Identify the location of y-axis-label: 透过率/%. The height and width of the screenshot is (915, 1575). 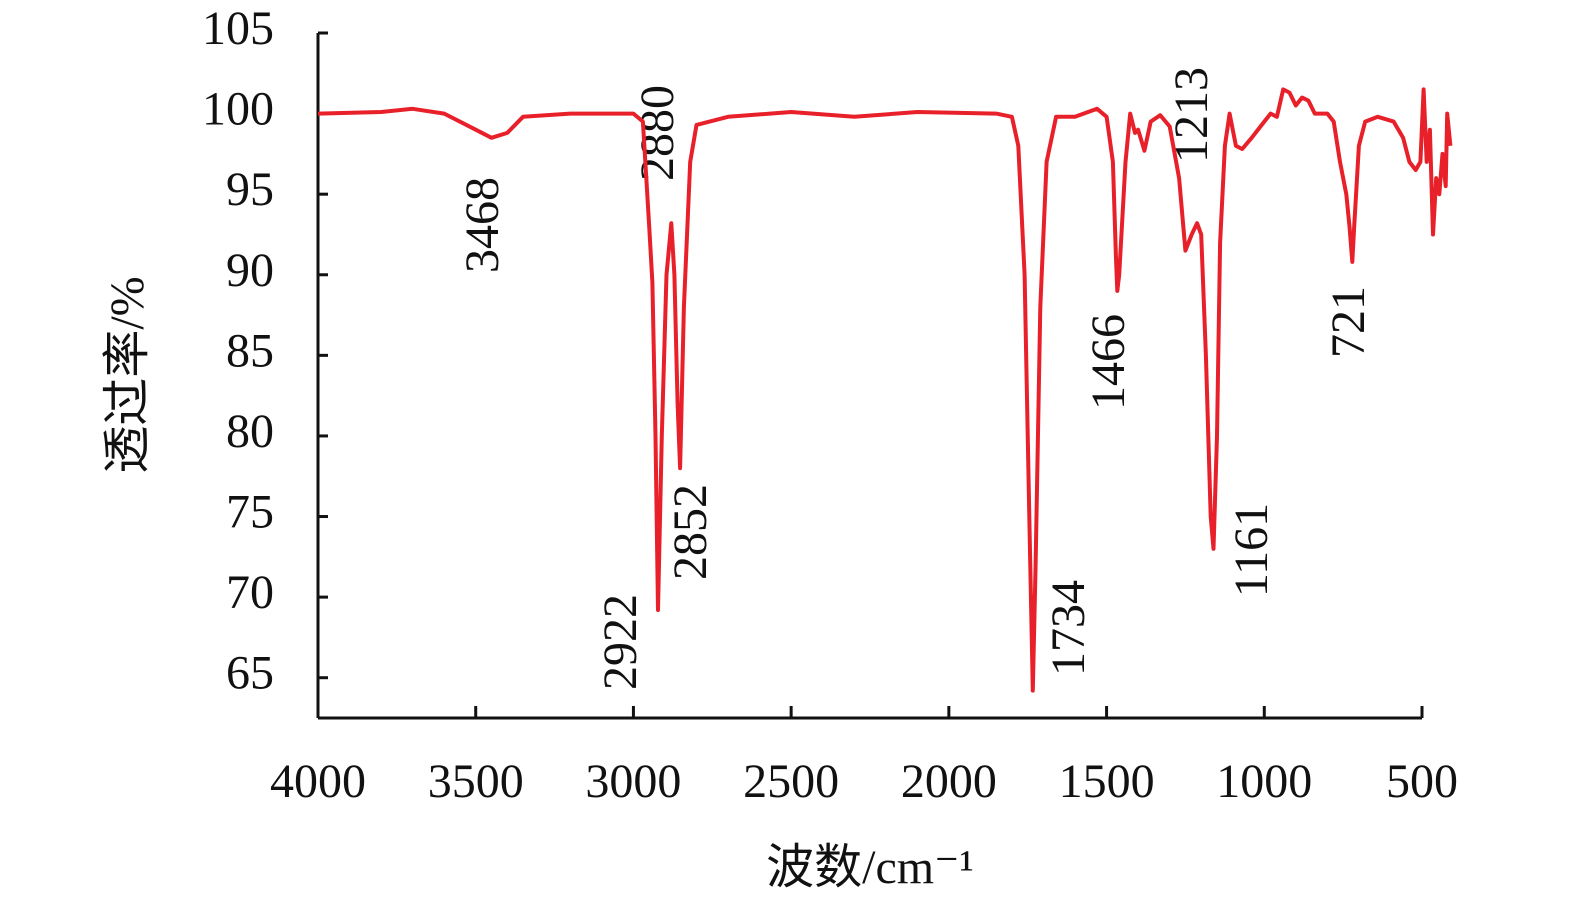
(127, 374).